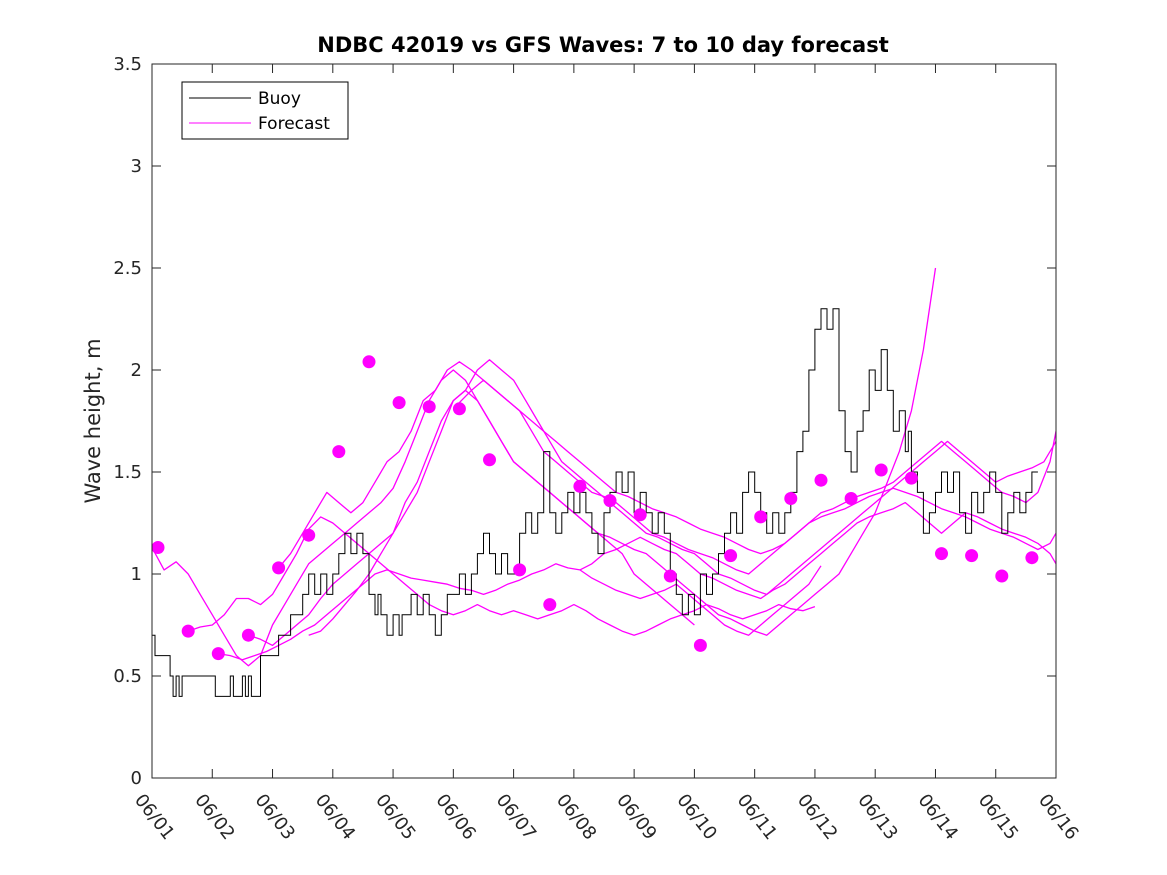 The image size is (1167, 875). I want to click on legend-box, so click(265, 110).